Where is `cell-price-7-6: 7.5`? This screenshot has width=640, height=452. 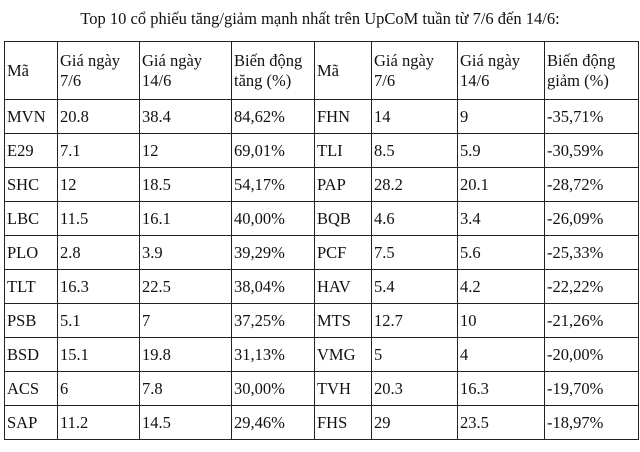 cell-price-7-6: 7.5 is located at coordinates (414, 252).